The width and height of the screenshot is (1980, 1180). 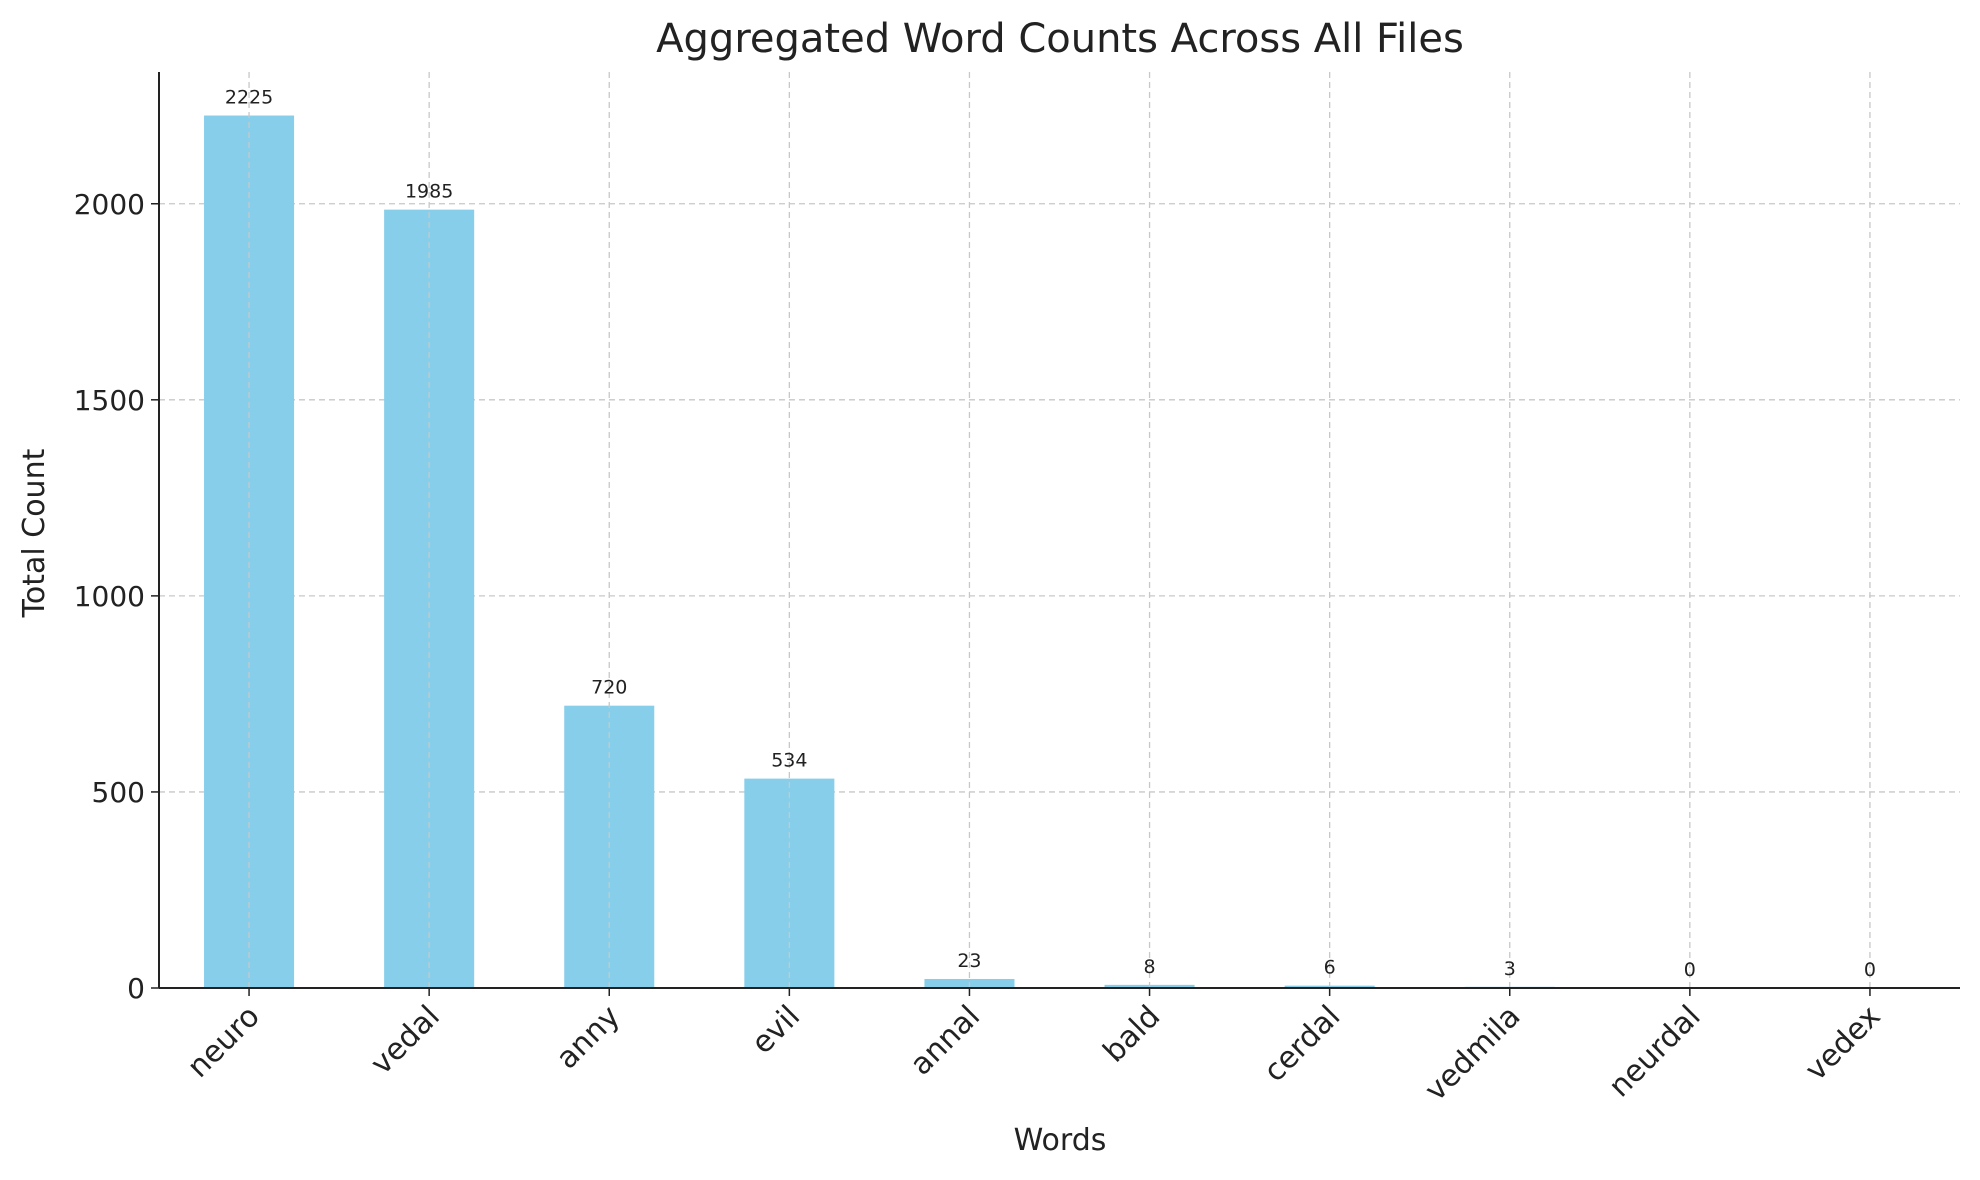 I want to click on value-label: 720, so click(x=609, y=688).